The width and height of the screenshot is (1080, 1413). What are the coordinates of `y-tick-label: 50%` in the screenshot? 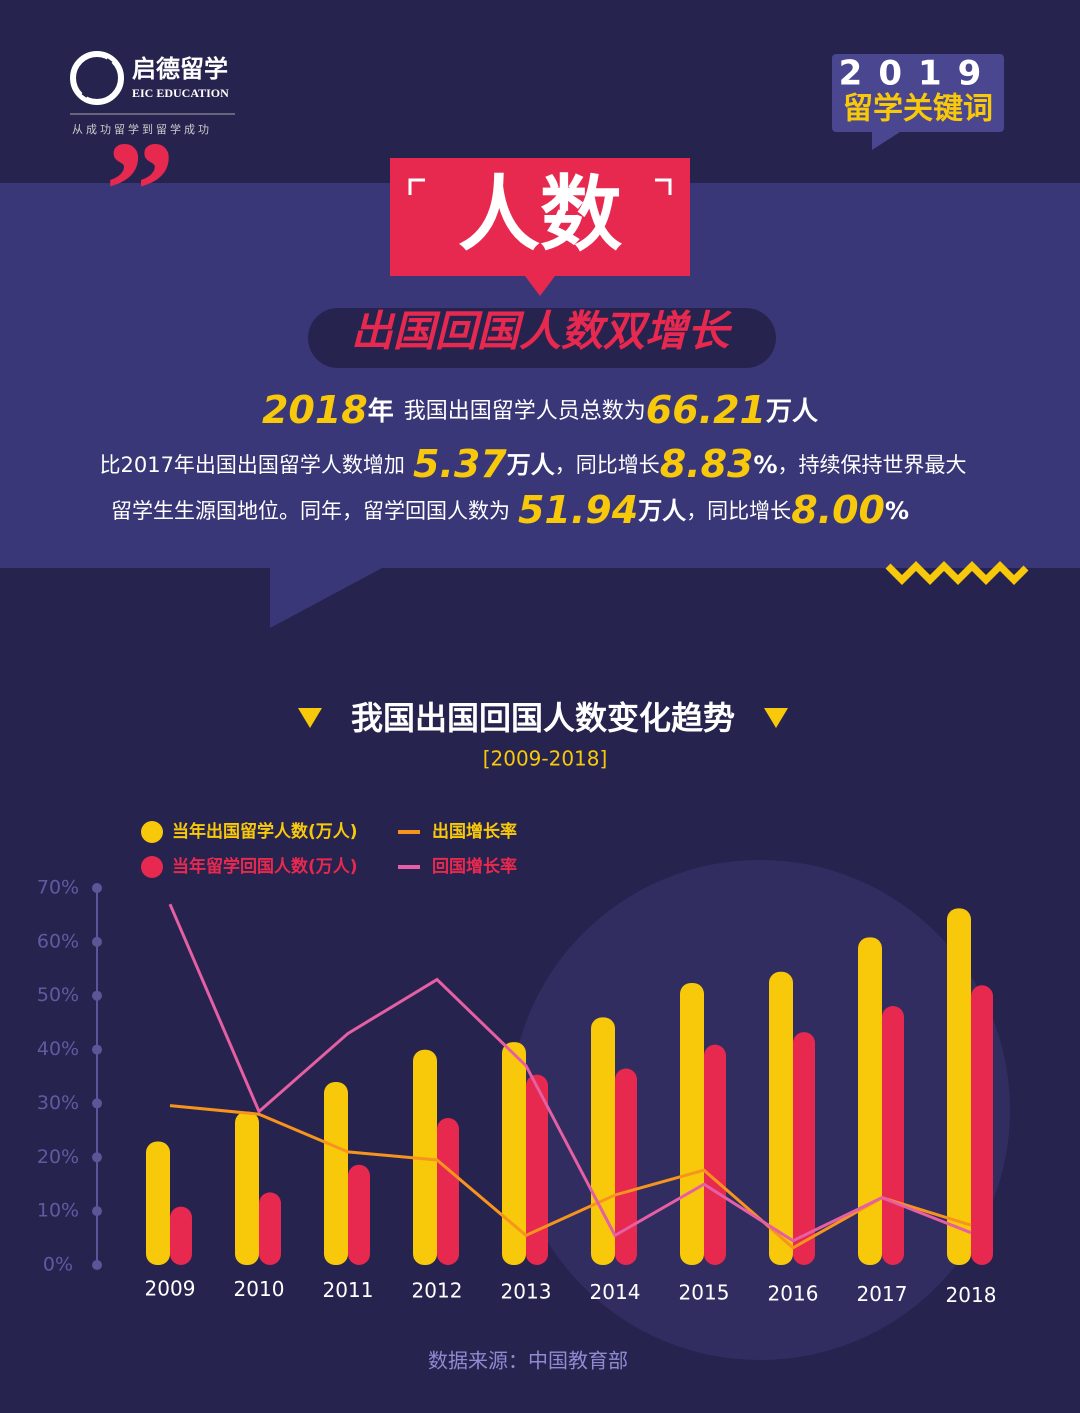 It's located at (58, 995).